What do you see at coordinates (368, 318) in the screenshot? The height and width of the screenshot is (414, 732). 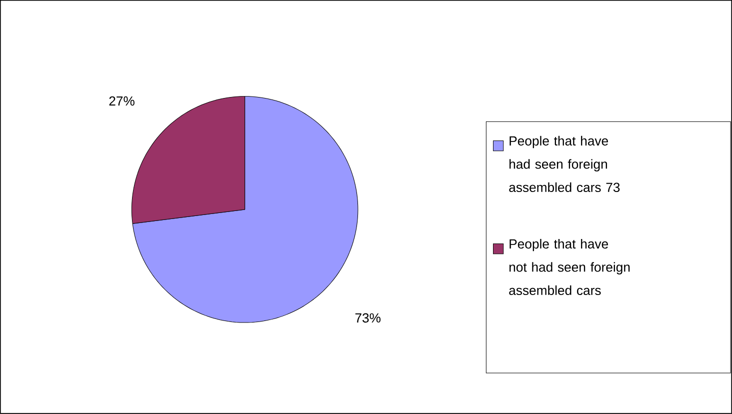 I see `data-label: 73%` at bounding box center [368, 318].